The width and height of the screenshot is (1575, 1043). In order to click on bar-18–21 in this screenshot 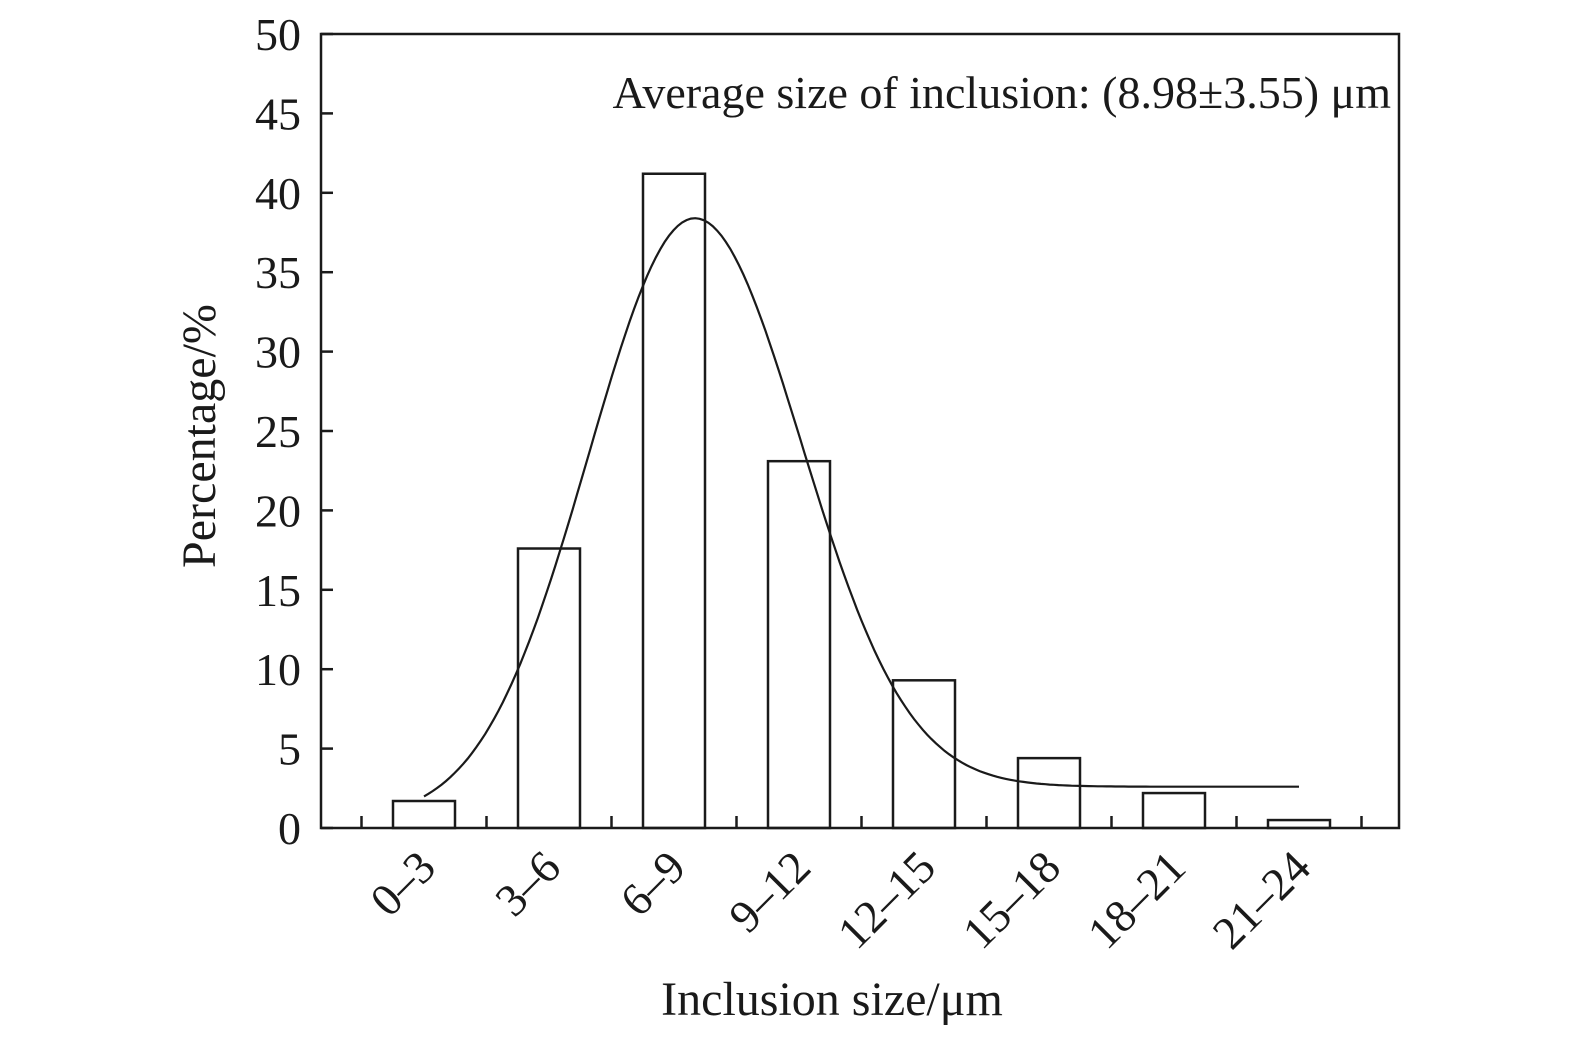, I will do `click(1174, 810)`.